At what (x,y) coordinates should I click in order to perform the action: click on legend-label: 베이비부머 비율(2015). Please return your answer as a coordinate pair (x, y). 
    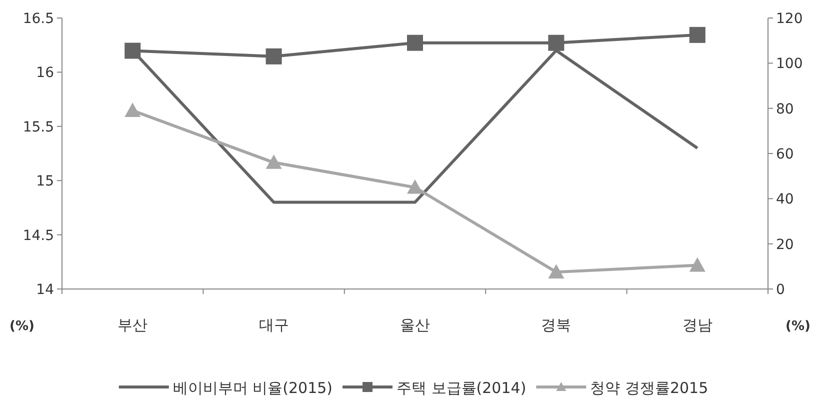
    Looking at the image, I should click on (252, 388).